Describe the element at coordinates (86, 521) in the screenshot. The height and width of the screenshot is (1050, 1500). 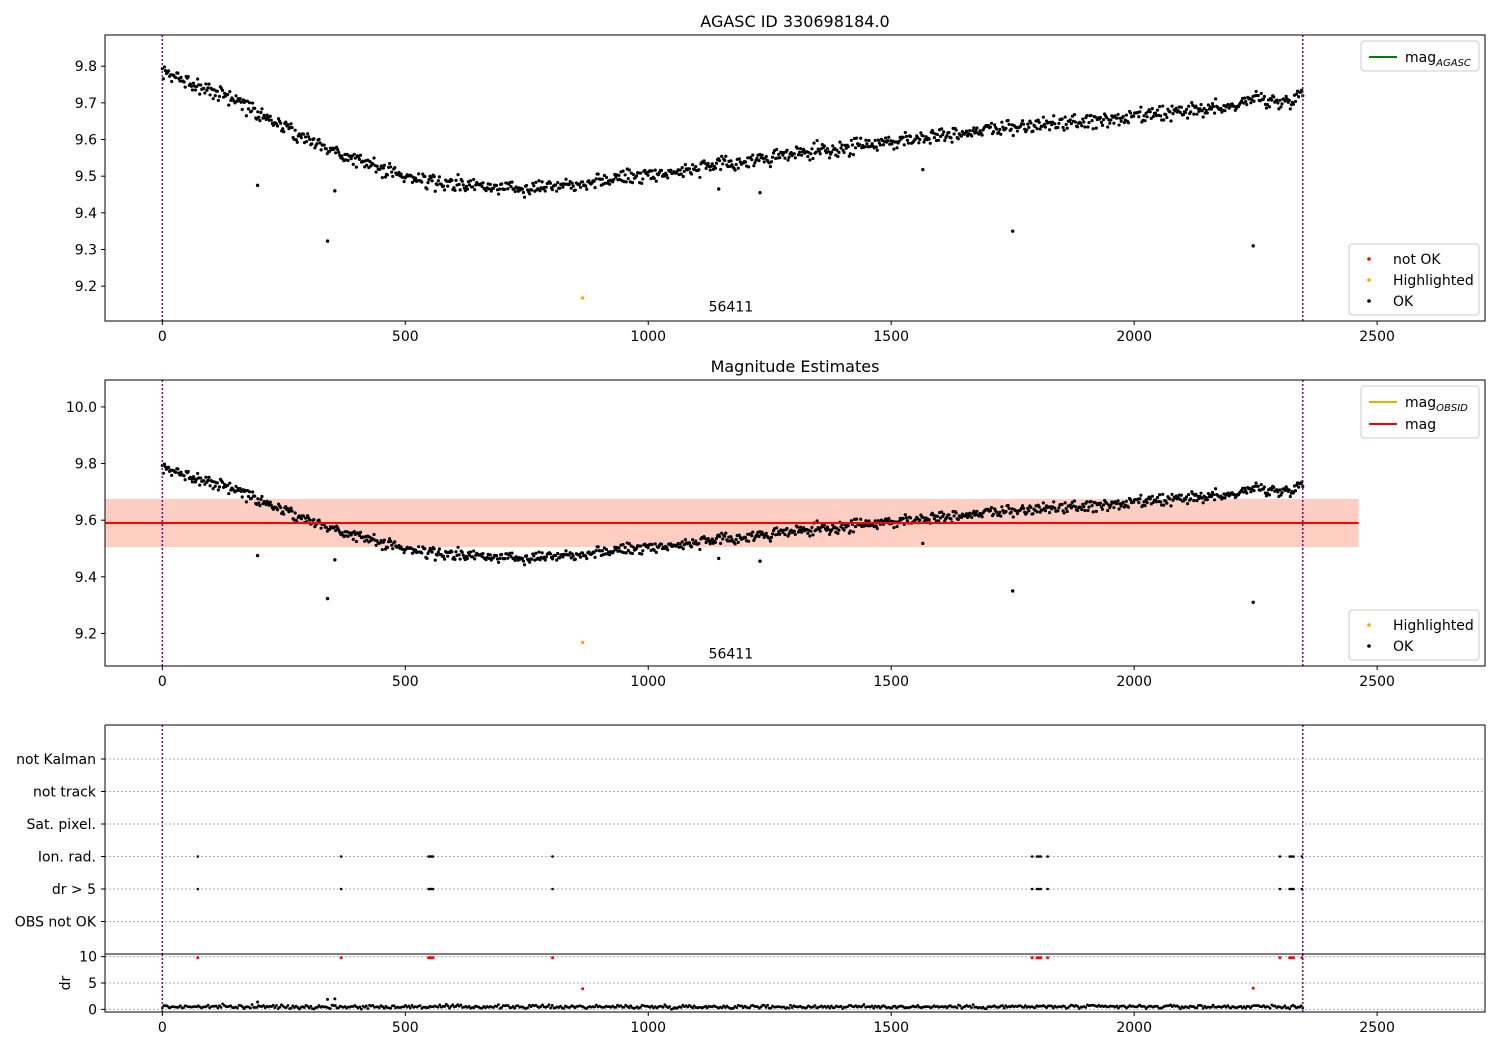
I see `y-tick-label: 9.6` at that location.